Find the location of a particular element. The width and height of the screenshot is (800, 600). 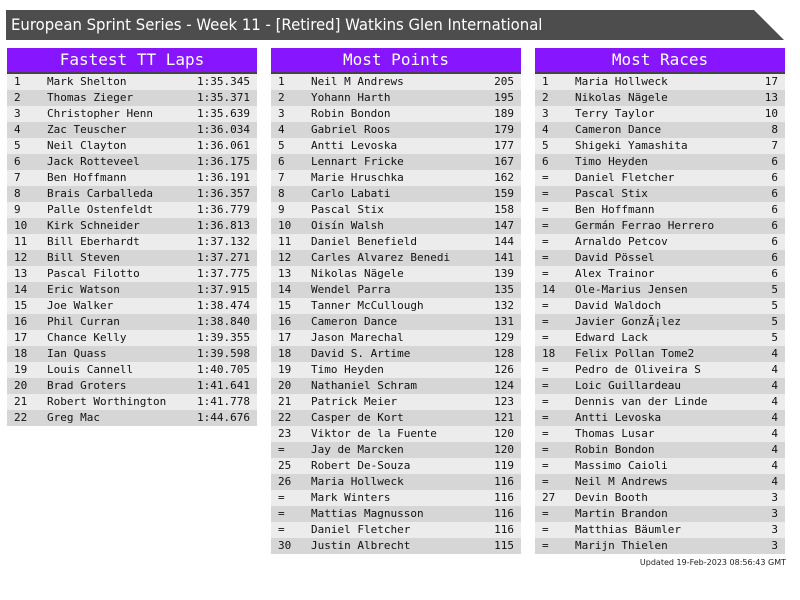

table-row: 26 Maria Hollweck 116 is located at coordinates (396, 482).